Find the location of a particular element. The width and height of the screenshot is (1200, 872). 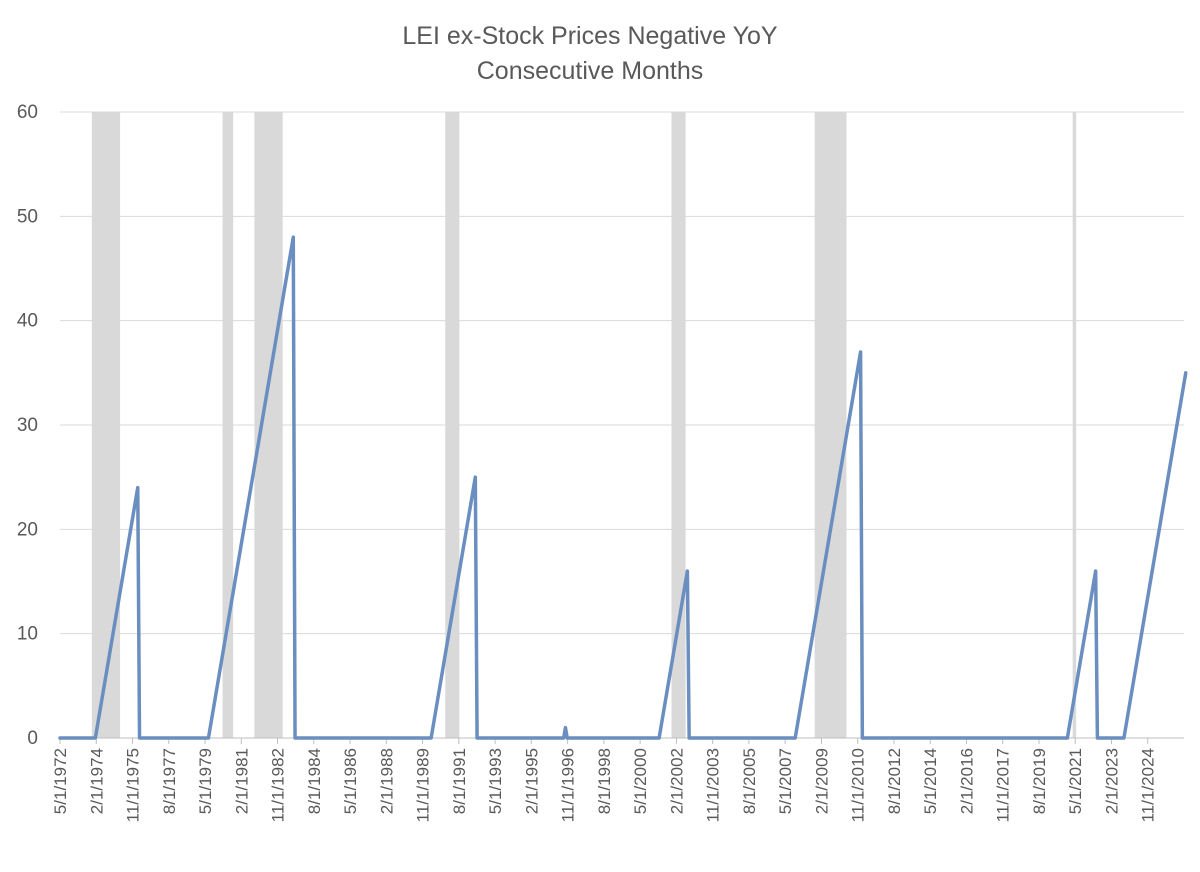

y-tick-label-0: 0 is located at coordinates (32, 738).